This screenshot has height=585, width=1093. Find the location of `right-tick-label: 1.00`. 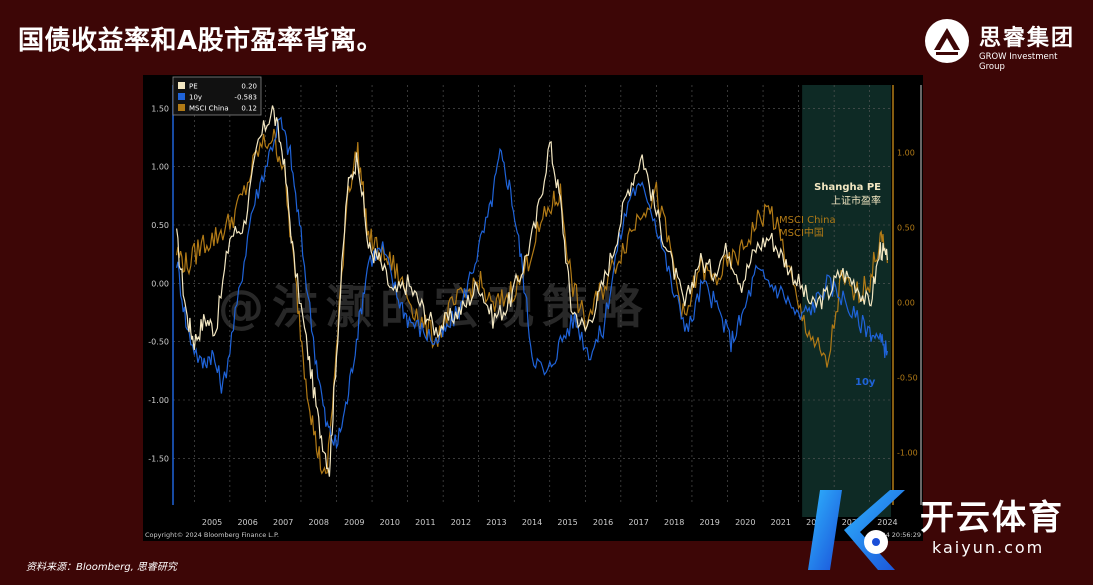

right-tick-label: 1.00 is located at coordinates (906, 153).